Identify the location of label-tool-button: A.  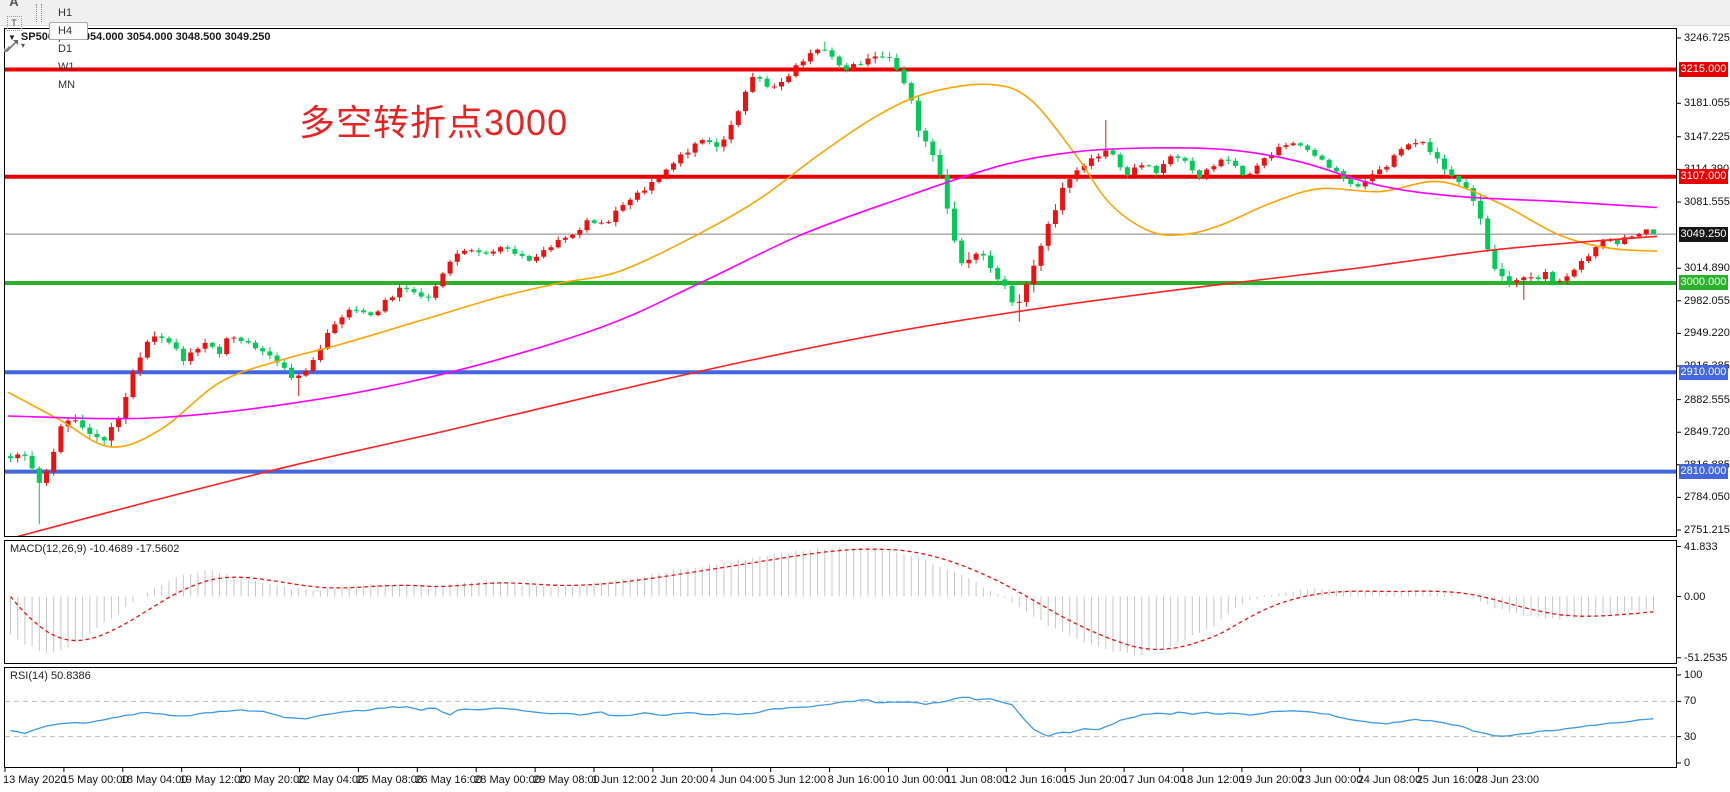
(14, 6).